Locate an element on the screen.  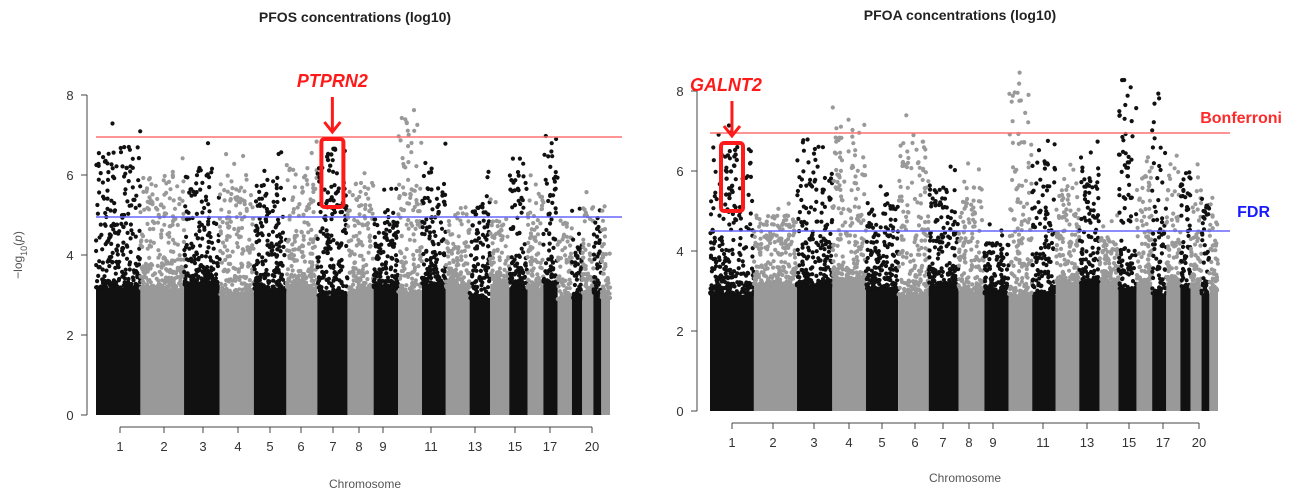
pfoa-annotation: GALNT2 is located at coordinates (726, 144).